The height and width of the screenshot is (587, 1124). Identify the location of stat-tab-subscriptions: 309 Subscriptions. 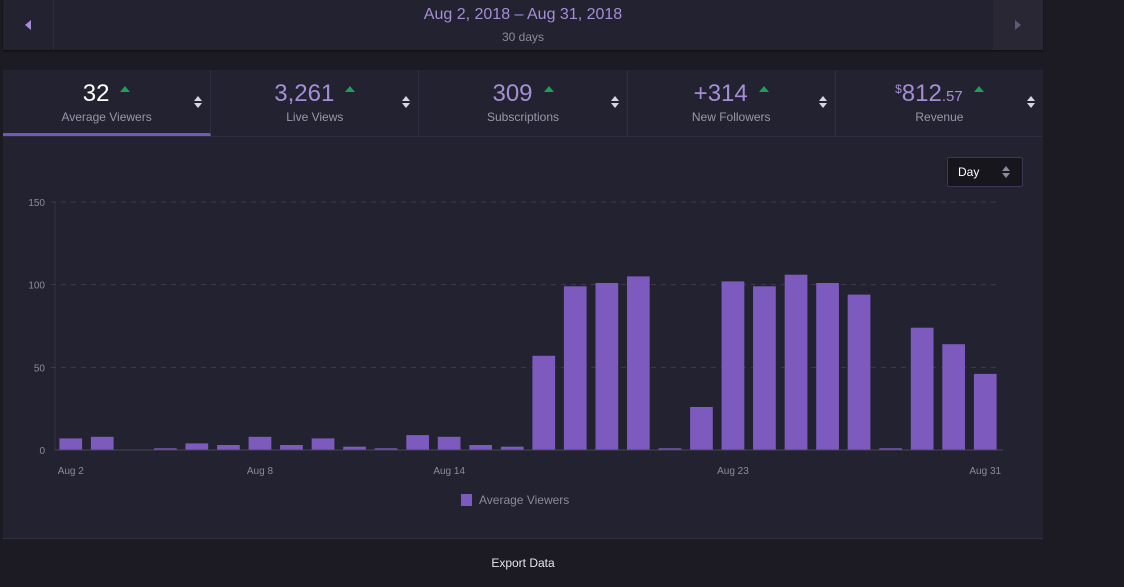
(523, 103).